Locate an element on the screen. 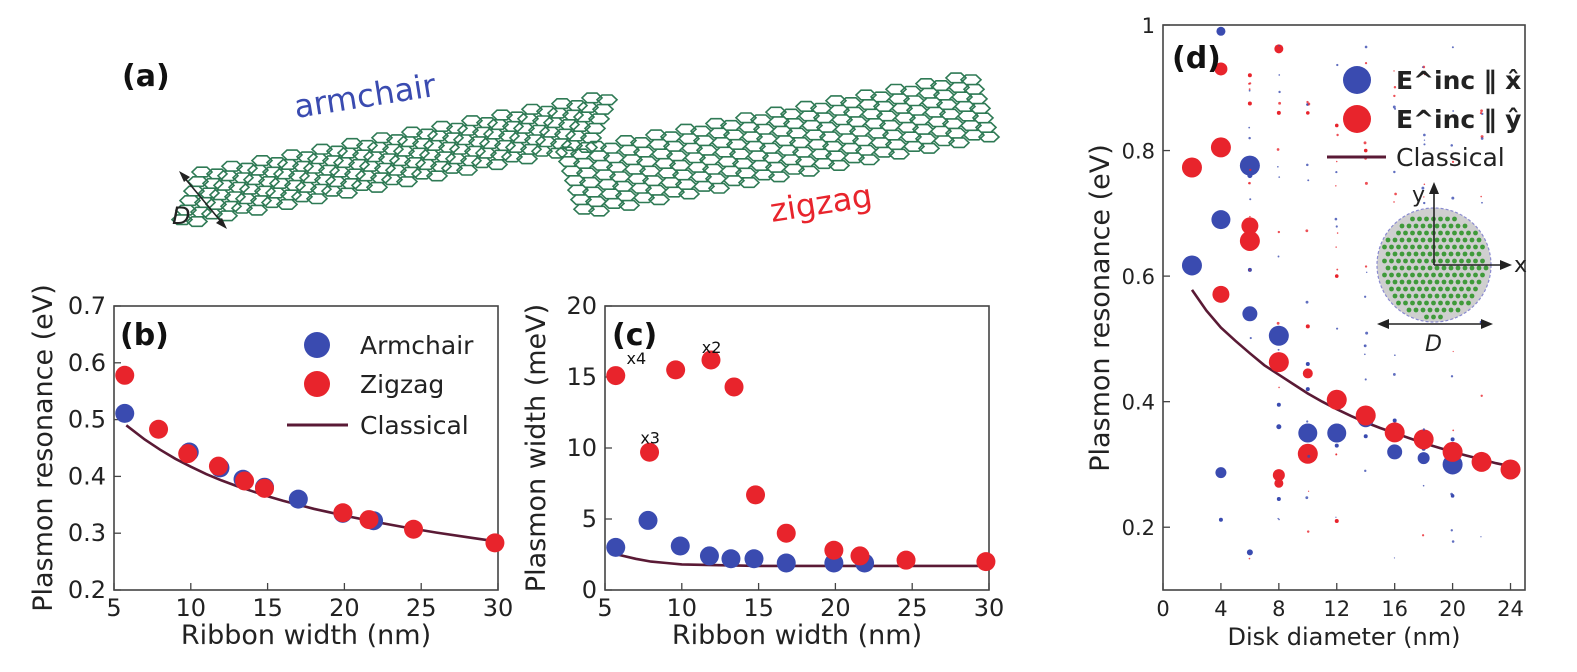 The image size is (1577, 672). chart-d-classical-line is located at coordinates (1350, 378).